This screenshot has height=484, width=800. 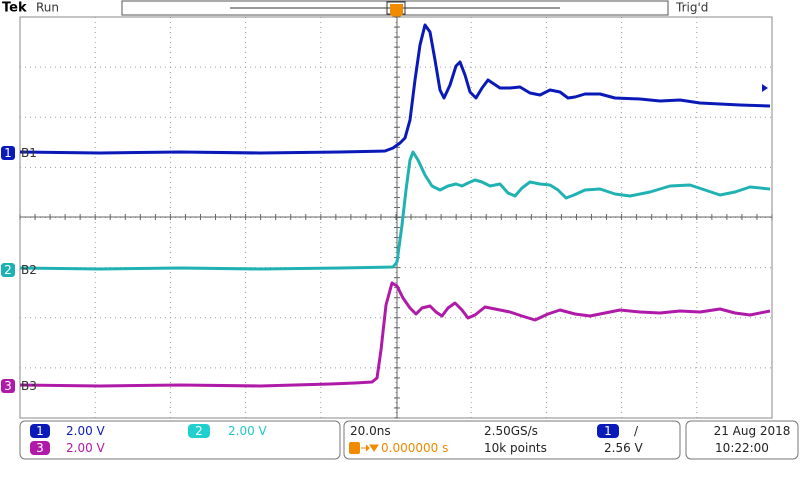 What do you see at coordinates (512, 440) in the screenshot?
I see `horizontal-panel` at bounding box center [512, 440].